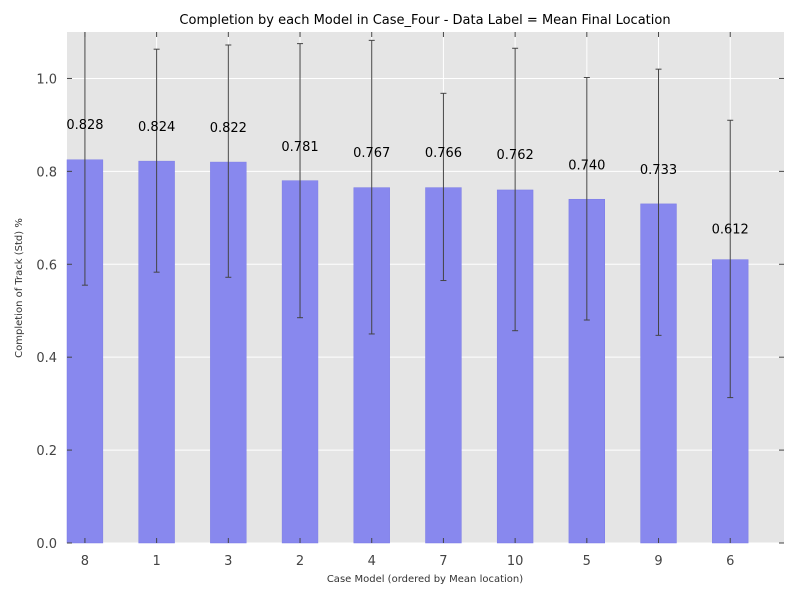 The image size is (800, 600). Describe the element at coordinates (372, 561) in the screenshot. I see `x-tick-label: 4` at that location.